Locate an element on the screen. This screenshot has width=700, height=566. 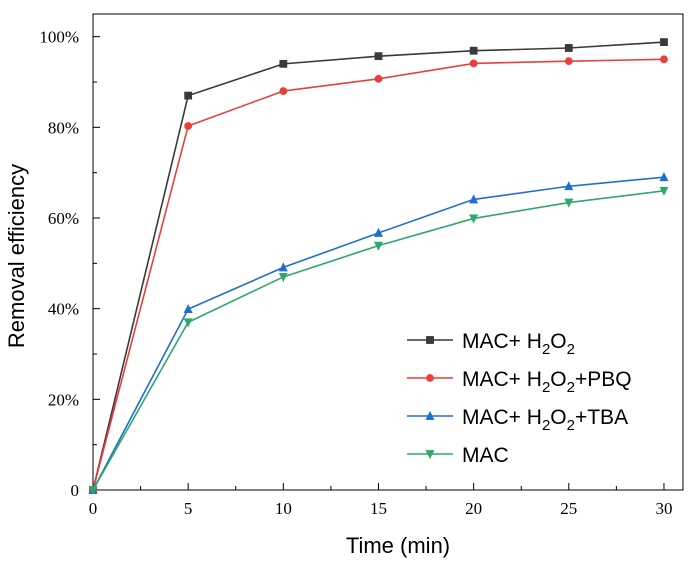
legend-item: MAC+ H2O2+PBQ is located at coordinates (519, 382).